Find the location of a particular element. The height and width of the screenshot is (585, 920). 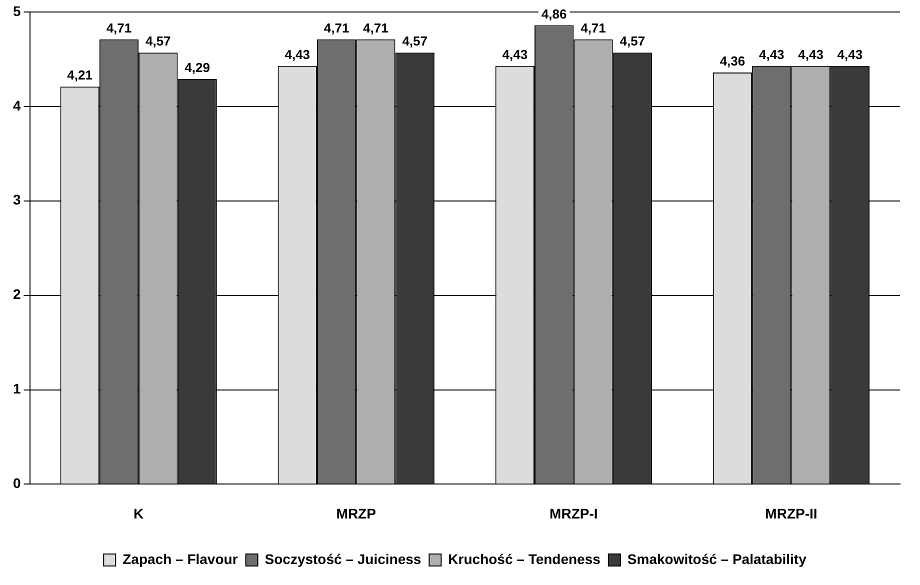

legend-label: Smakowitość – Palatability is located at coordinates (717, 558).